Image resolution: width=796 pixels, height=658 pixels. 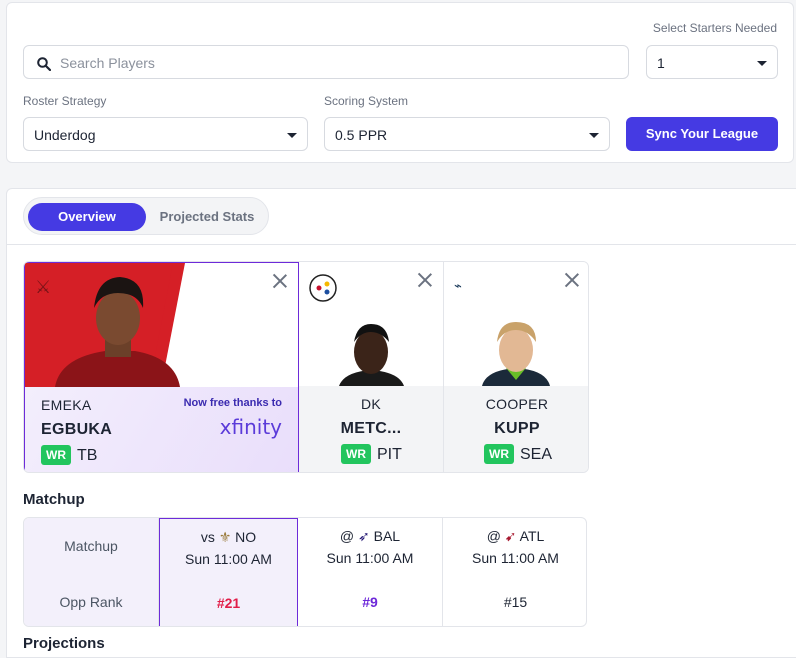 What do you see at coordinates (246, 537) in the screenshot?
I see `matchup-team: NO` at bounding box center [246, 537].